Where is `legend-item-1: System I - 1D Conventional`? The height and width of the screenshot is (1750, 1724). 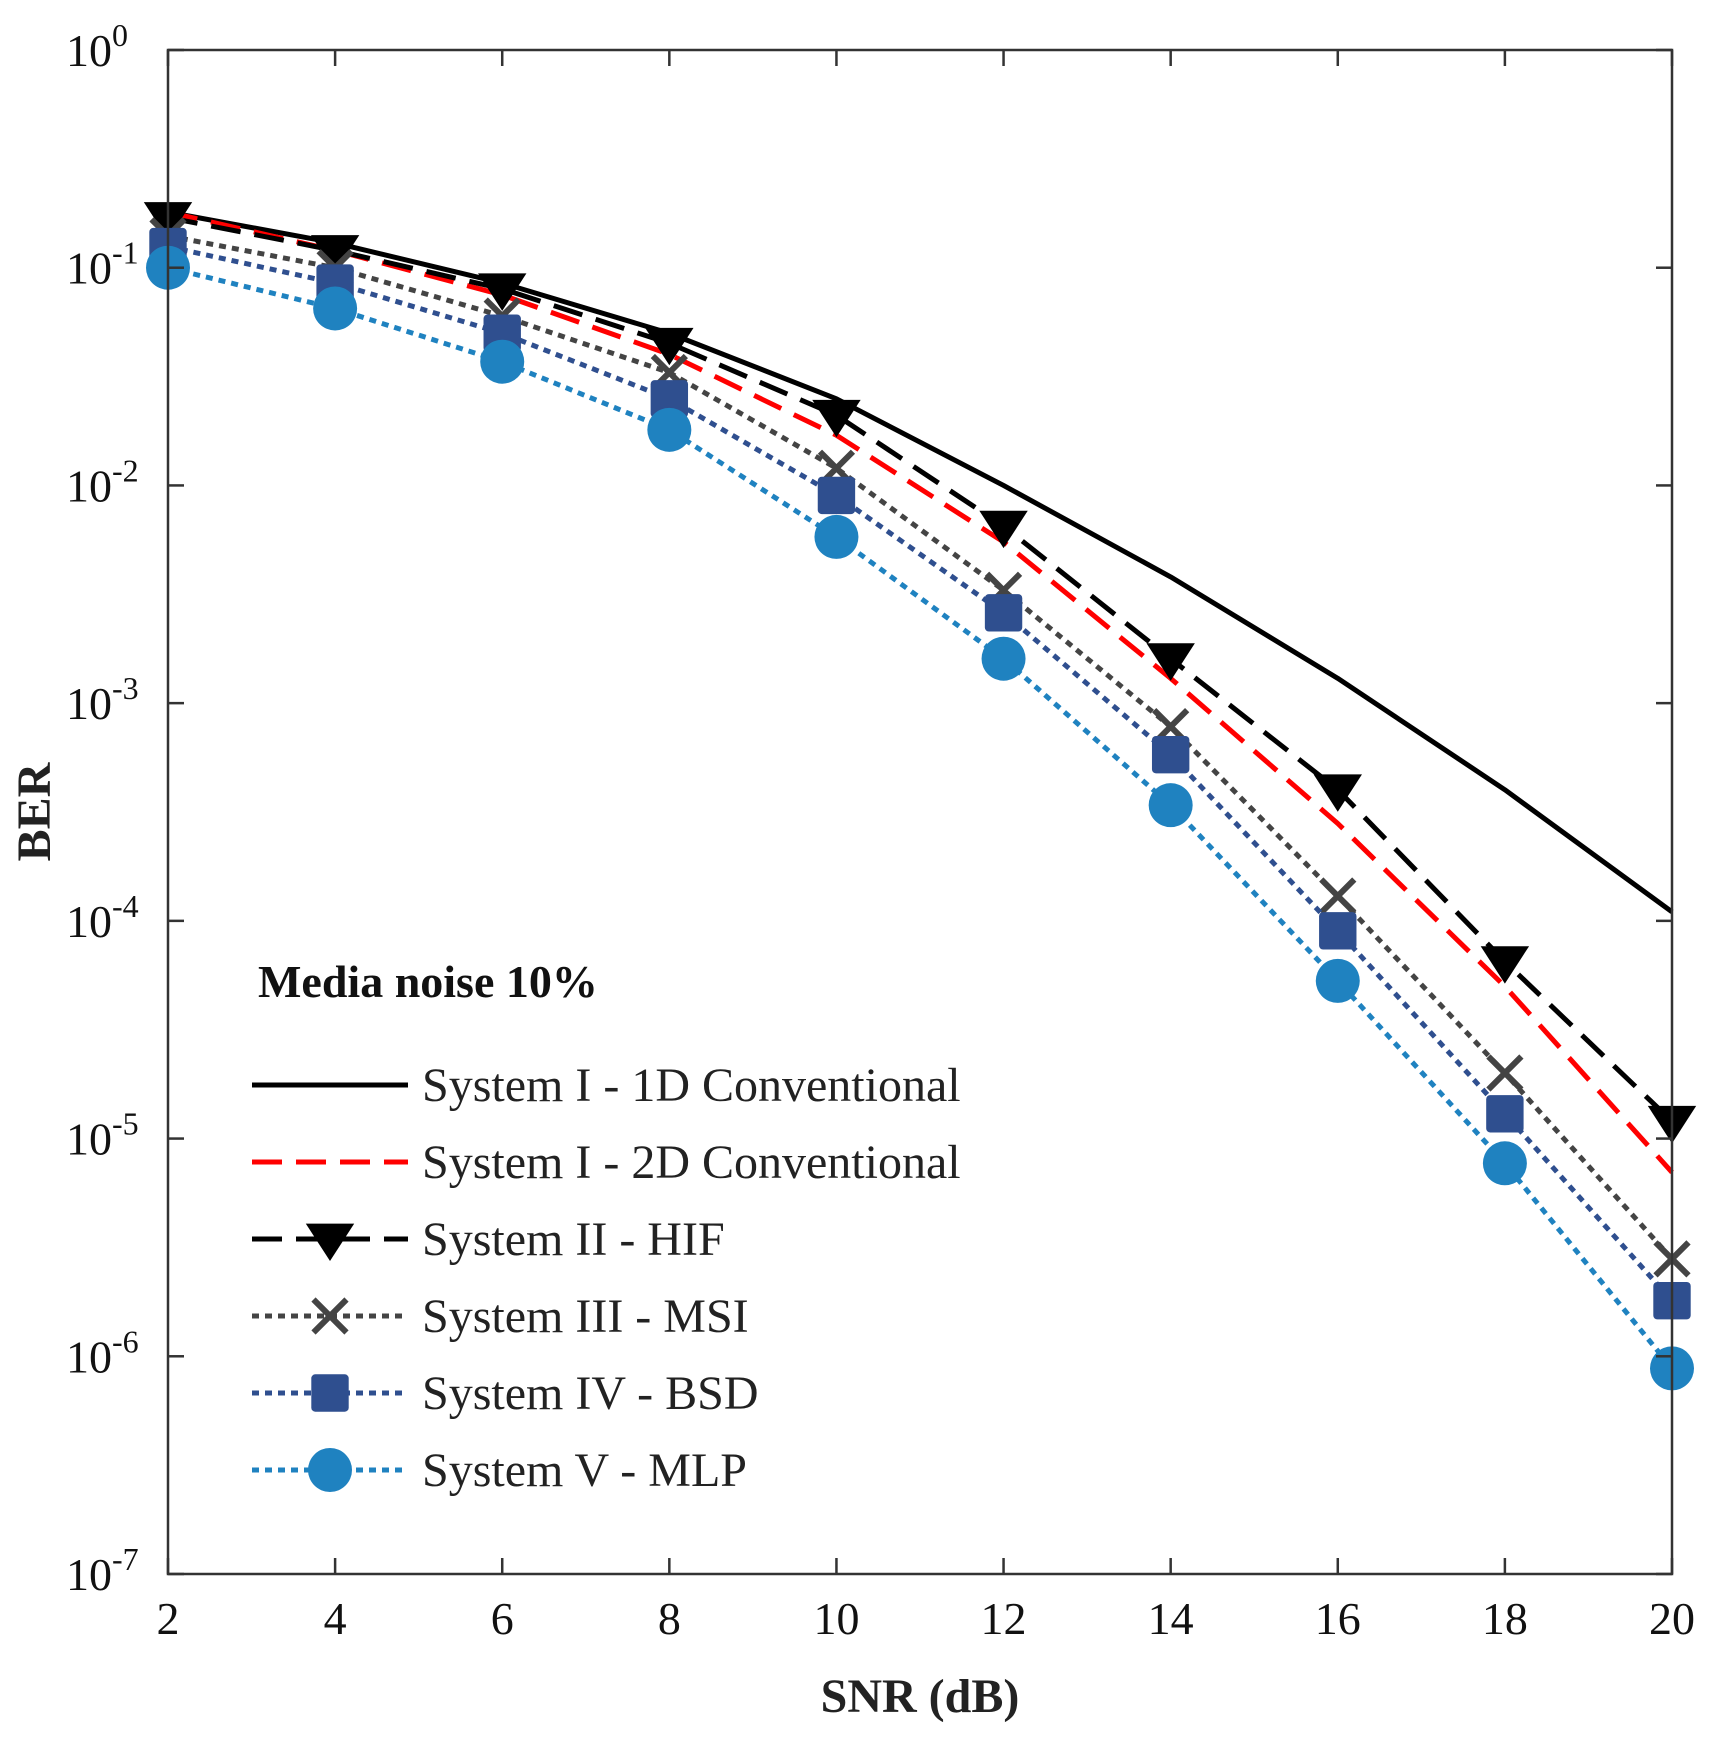
legend-item-1: System I - 1D Conventional is located at coordinates (606, 1085).